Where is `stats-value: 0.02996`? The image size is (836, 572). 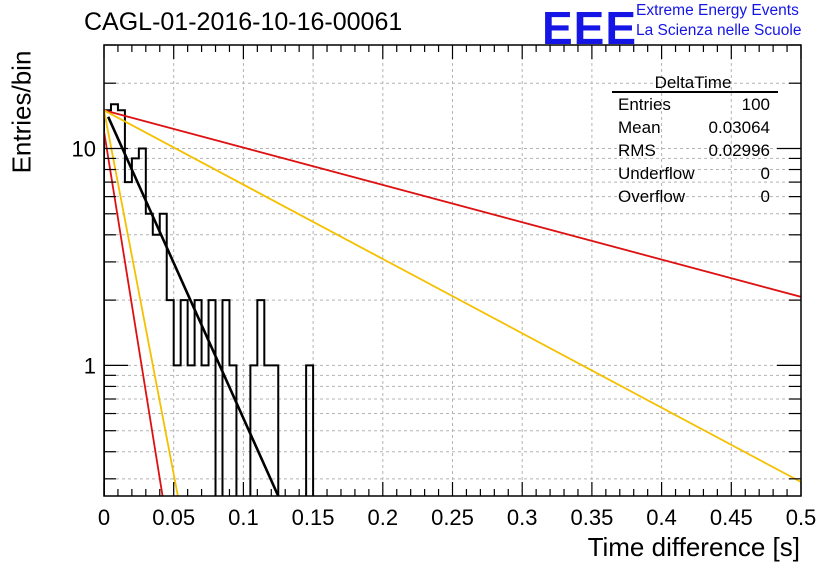
stats-value: 0.02996 is located at coordinates (739, 150).